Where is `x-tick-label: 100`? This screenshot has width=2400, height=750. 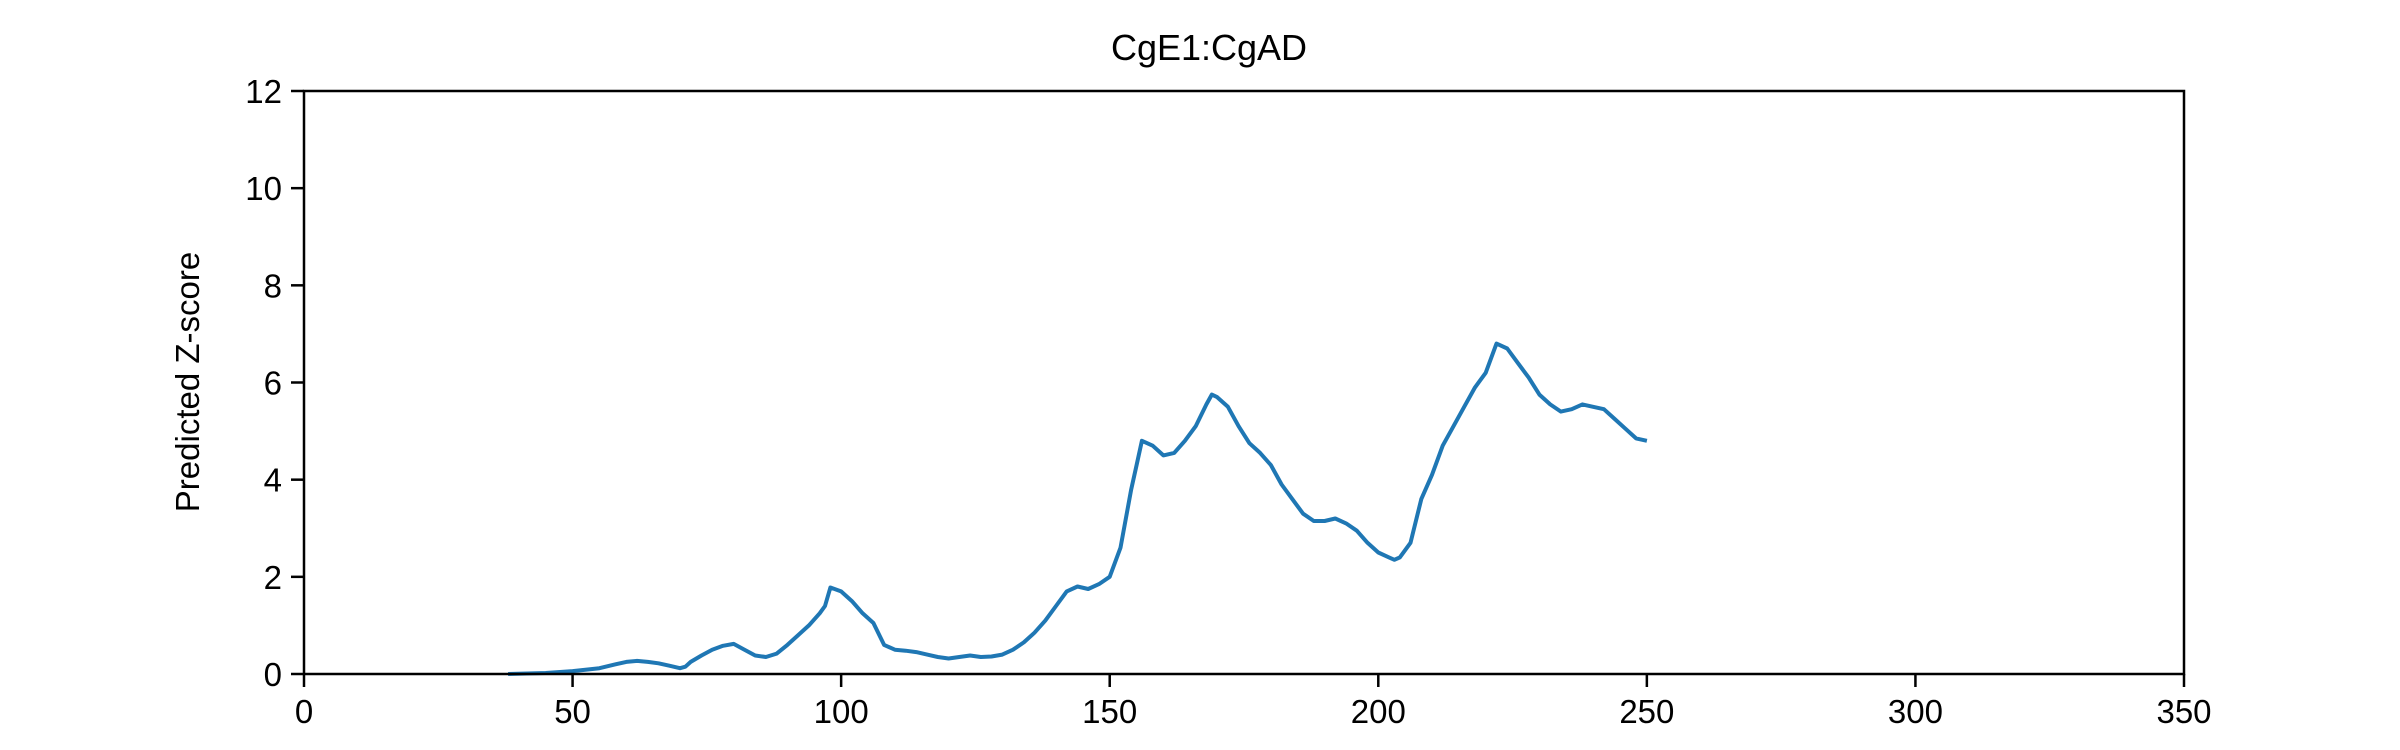 x-tick-label: 100 is located at coordinates (841, 711).